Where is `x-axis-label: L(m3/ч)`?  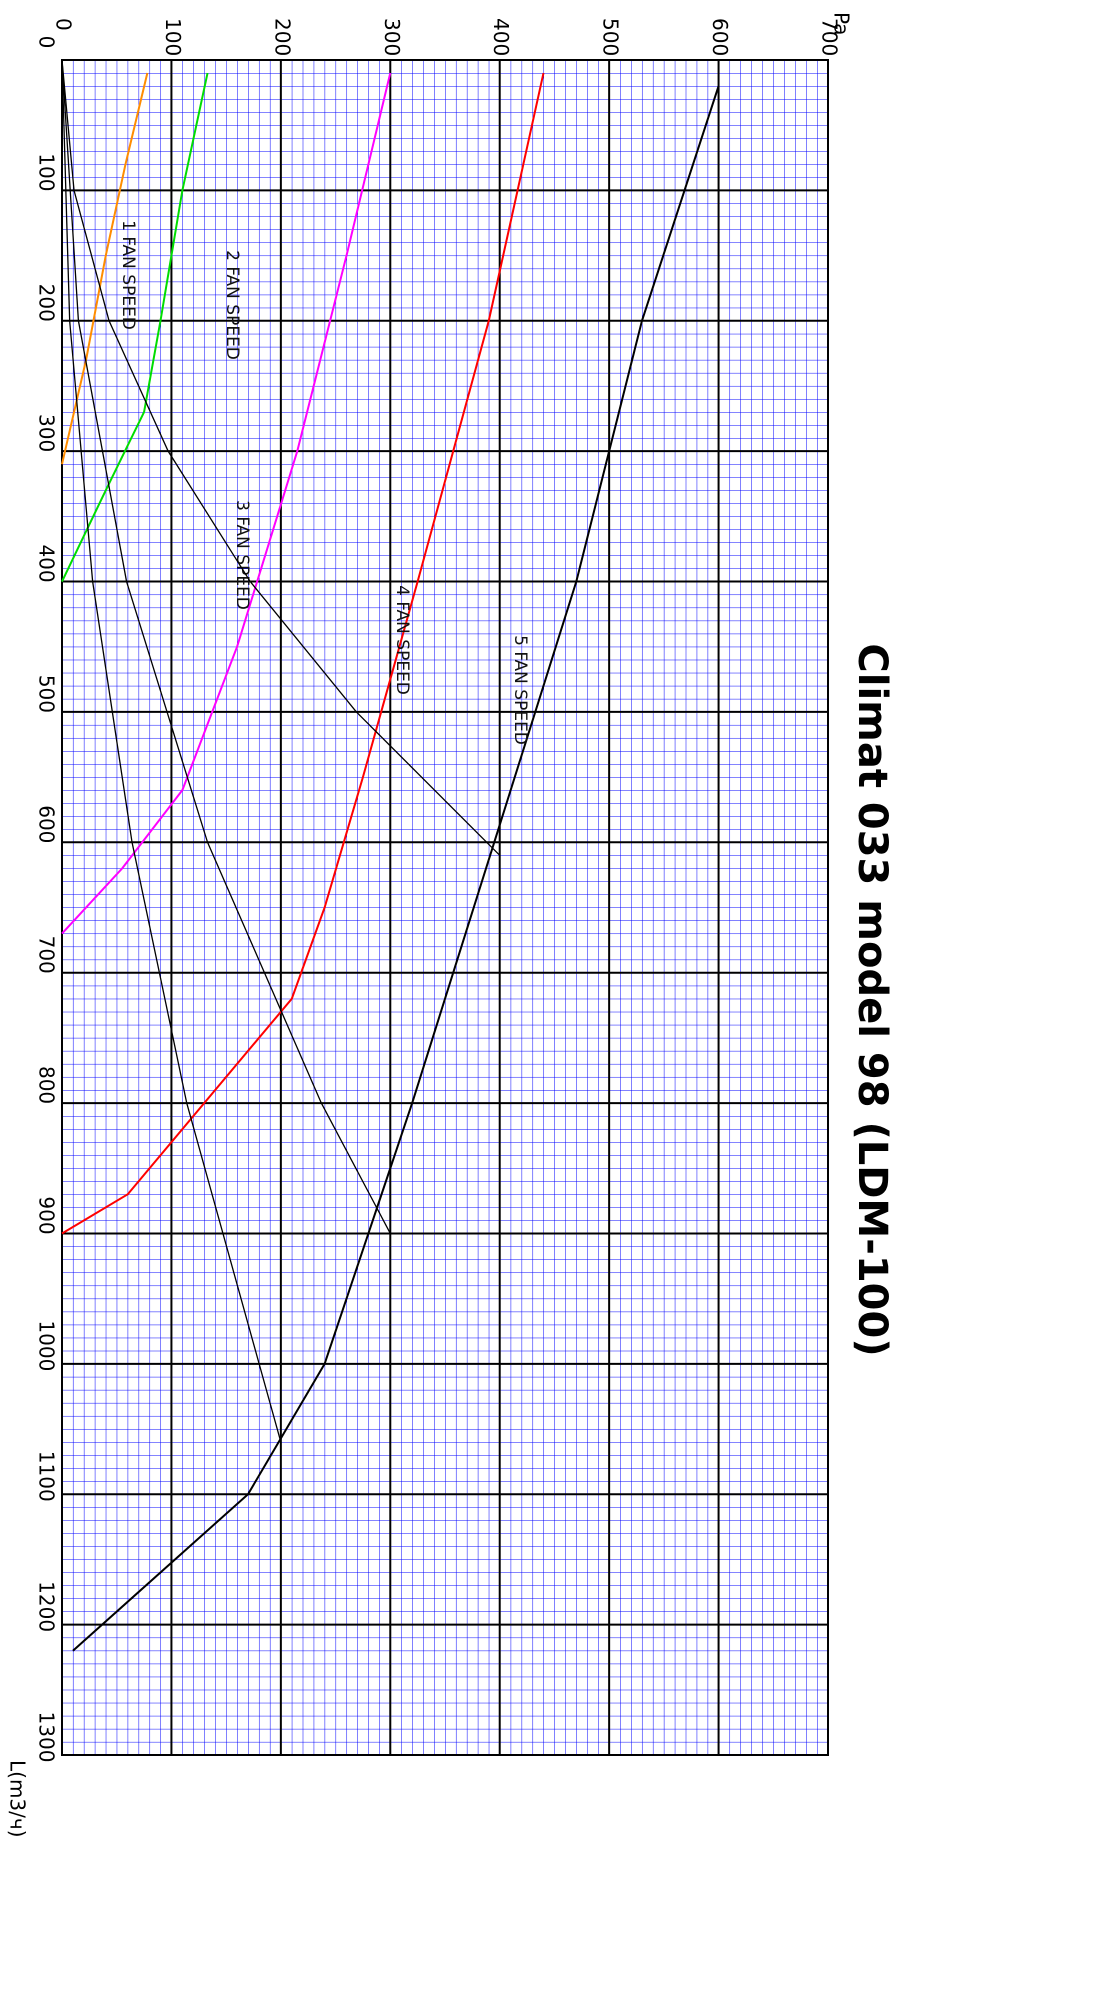
x-axis-label: L(m3/ч) is located at coordinates (18, 1799).